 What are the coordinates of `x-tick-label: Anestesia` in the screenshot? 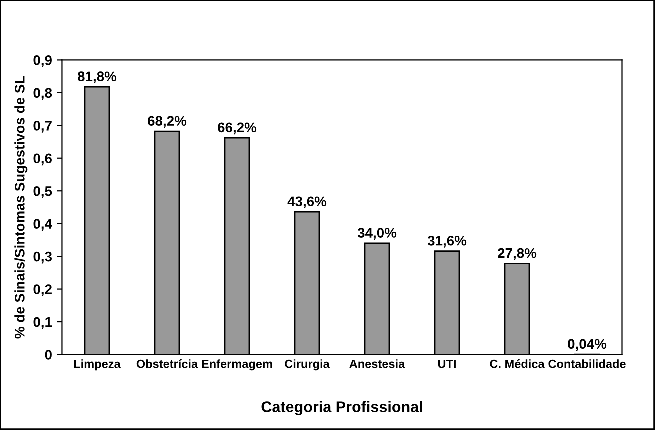 It's located at (378, 364).